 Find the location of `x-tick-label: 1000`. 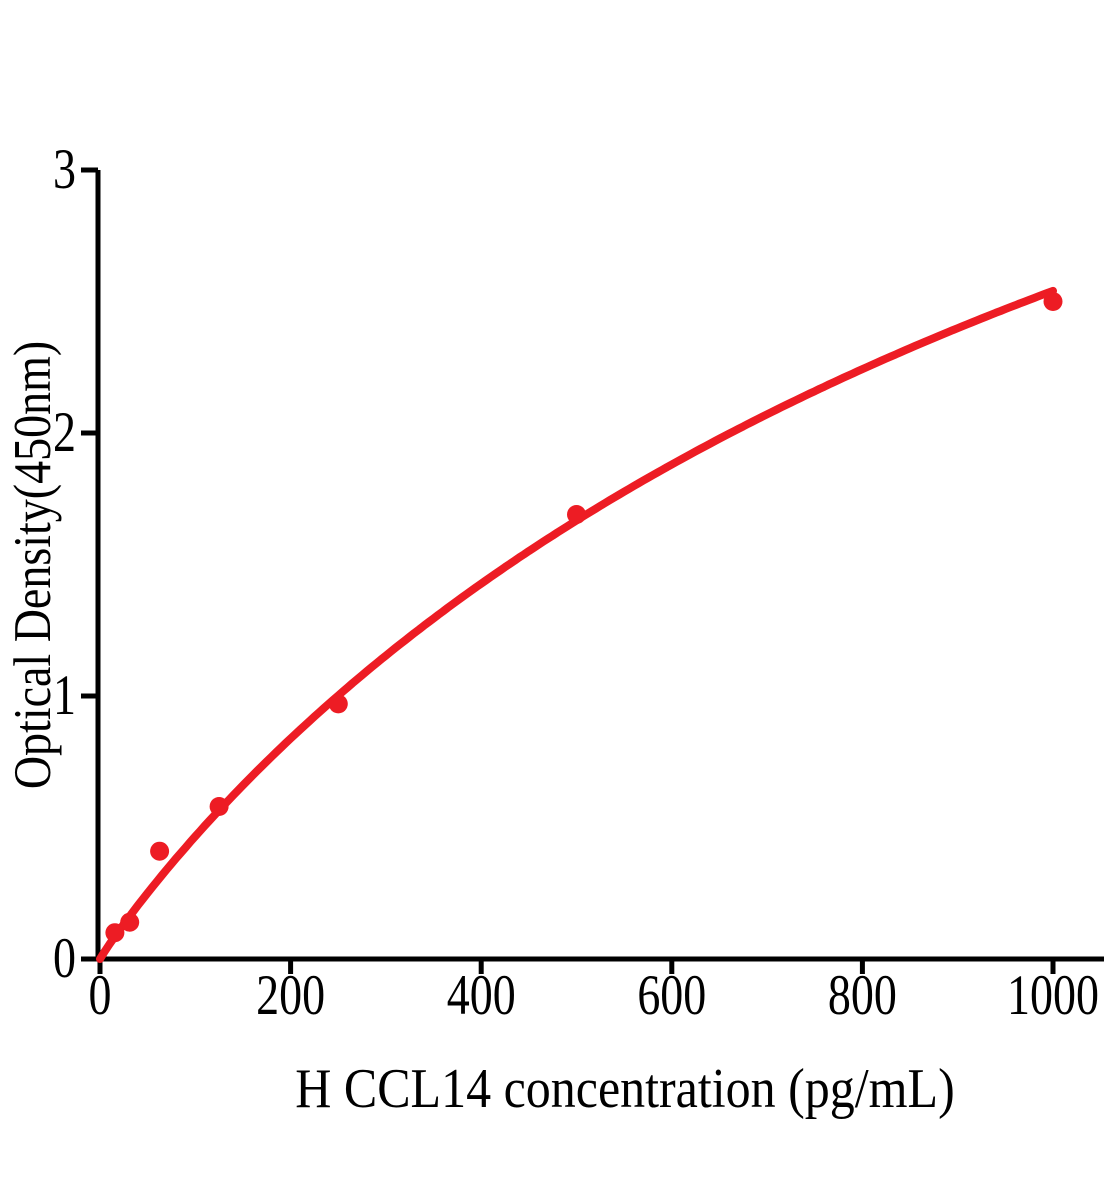

x-tick-label: 1000 is located at coordinates (1053, 995).